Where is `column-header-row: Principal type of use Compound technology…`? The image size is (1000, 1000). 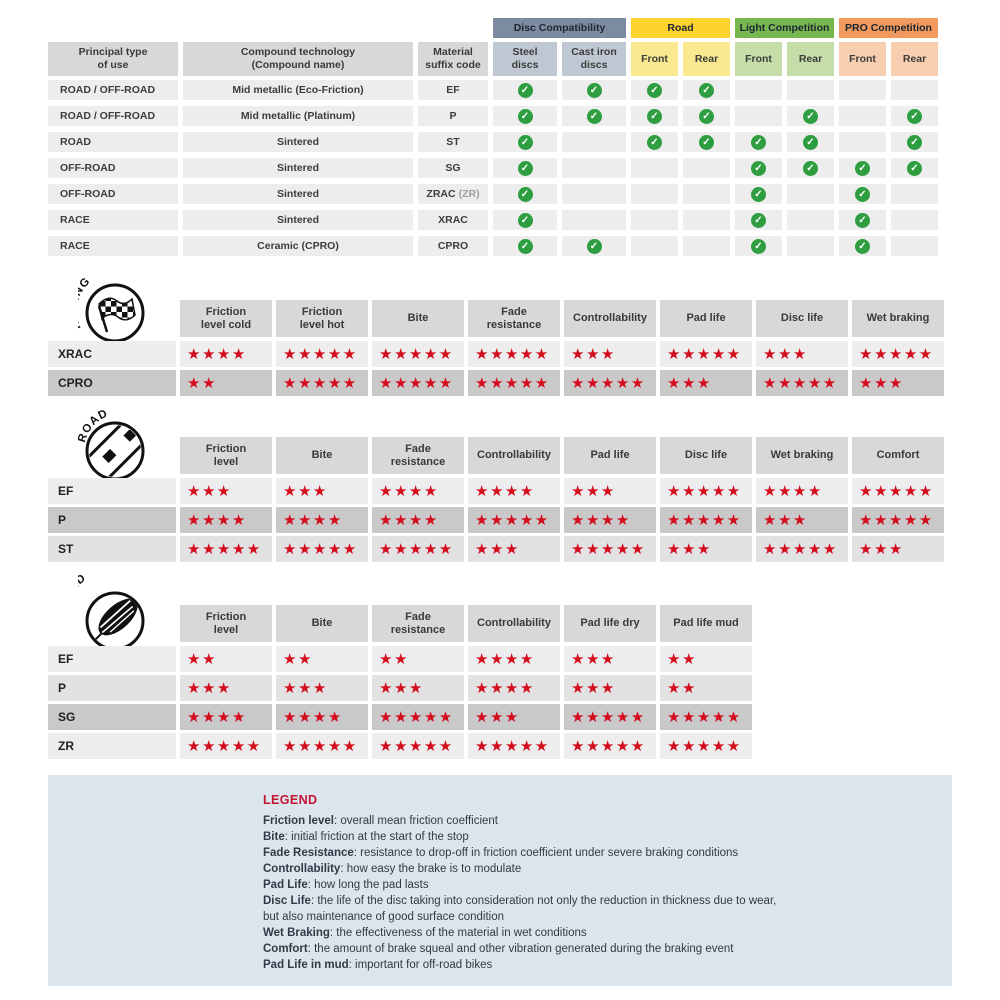 column-header-row: Principal type of use Compound technology… is located at coordinates (493, 59).